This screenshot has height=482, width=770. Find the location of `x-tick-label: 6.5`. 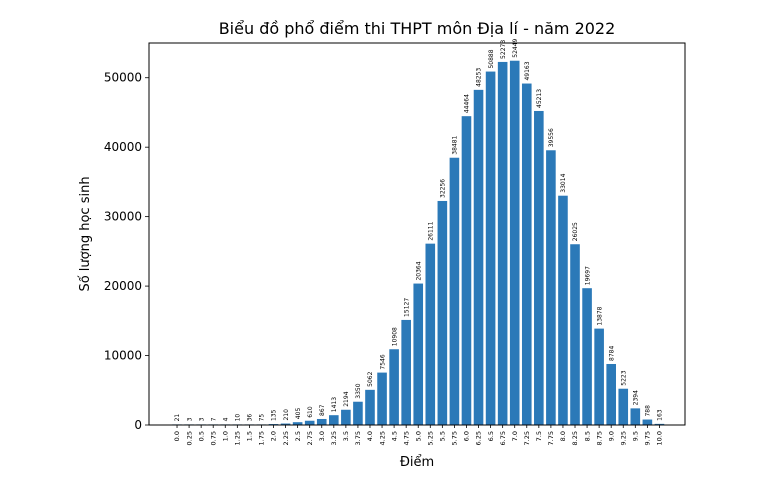

x-tick-label: 6.5 is located at coordinates (491, 436).